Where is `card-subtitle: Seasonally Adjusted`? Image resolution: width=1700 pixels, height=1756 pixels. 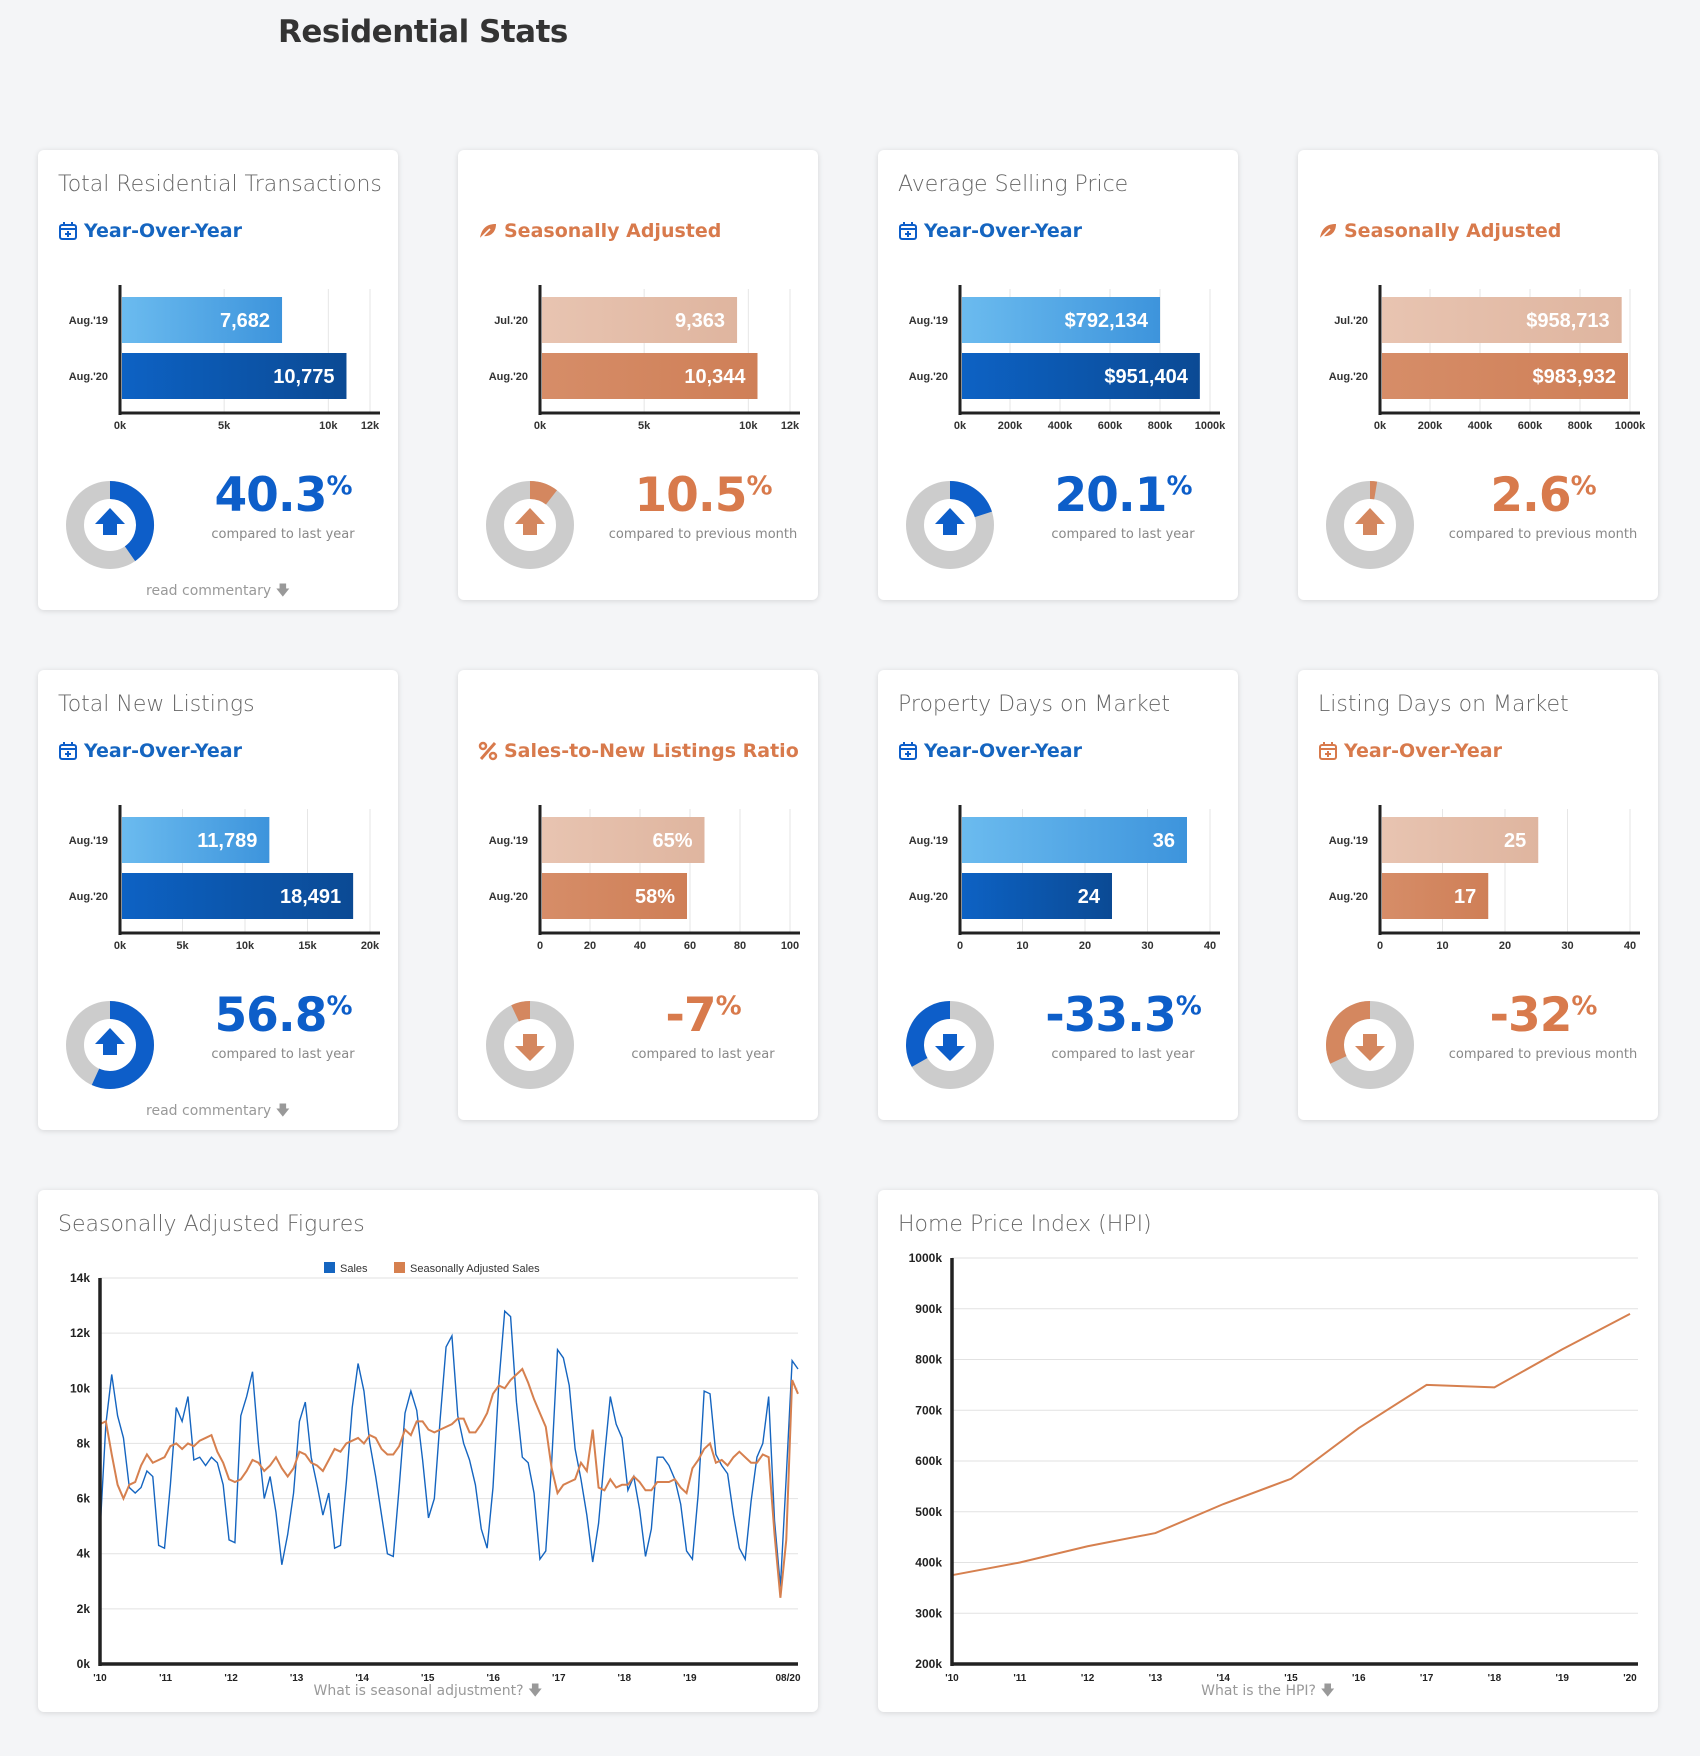
card-subtitle: Seasonally Adjusted is located at coordinates (1439, 231).